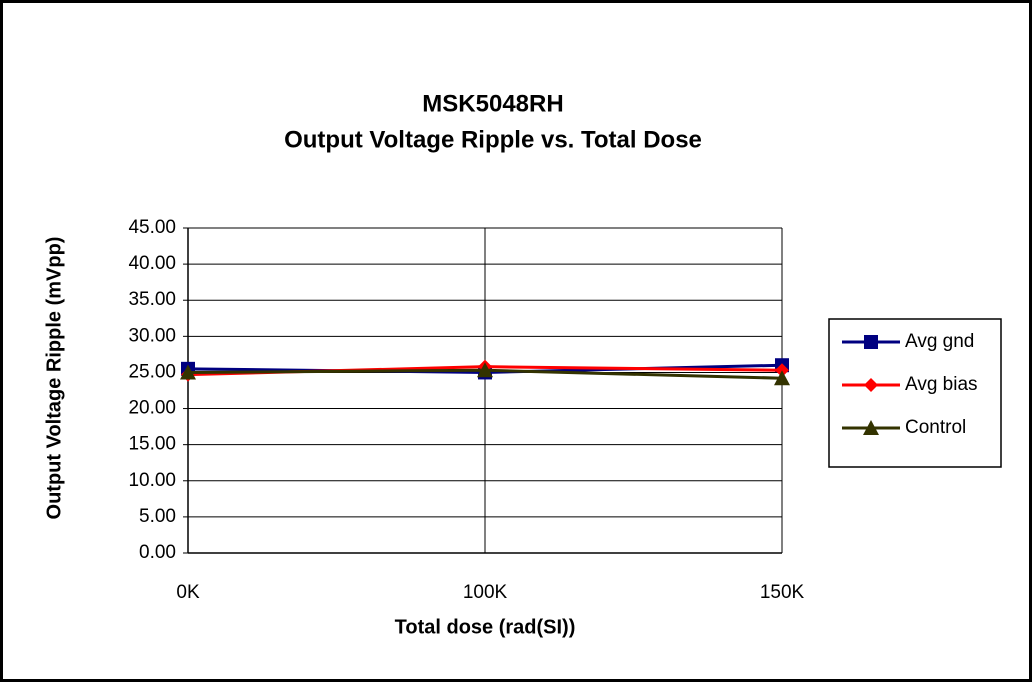 The width and height of the screenshot is (1033, 682). Describe the element at coordinates (485, 592) in the screenshot. I see `x-tick-label: 100K` at that location.